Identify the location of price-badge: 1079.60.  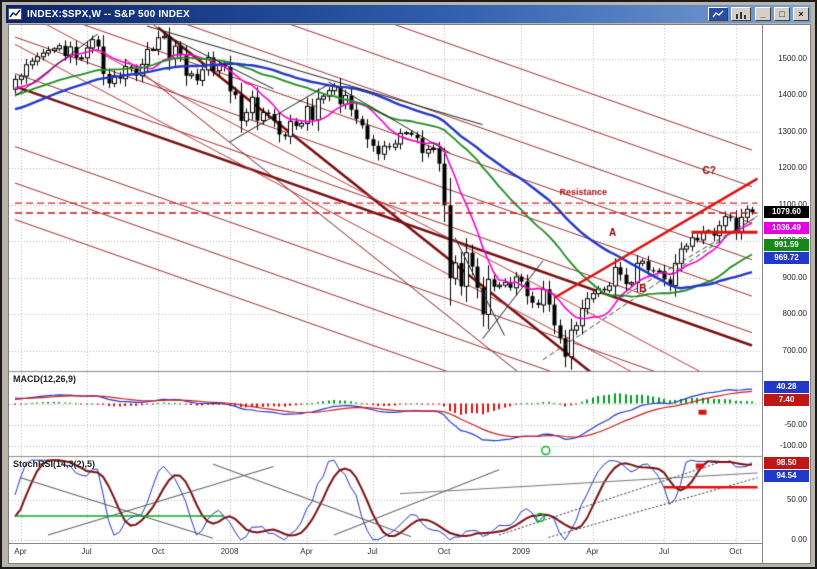
(786, 212).